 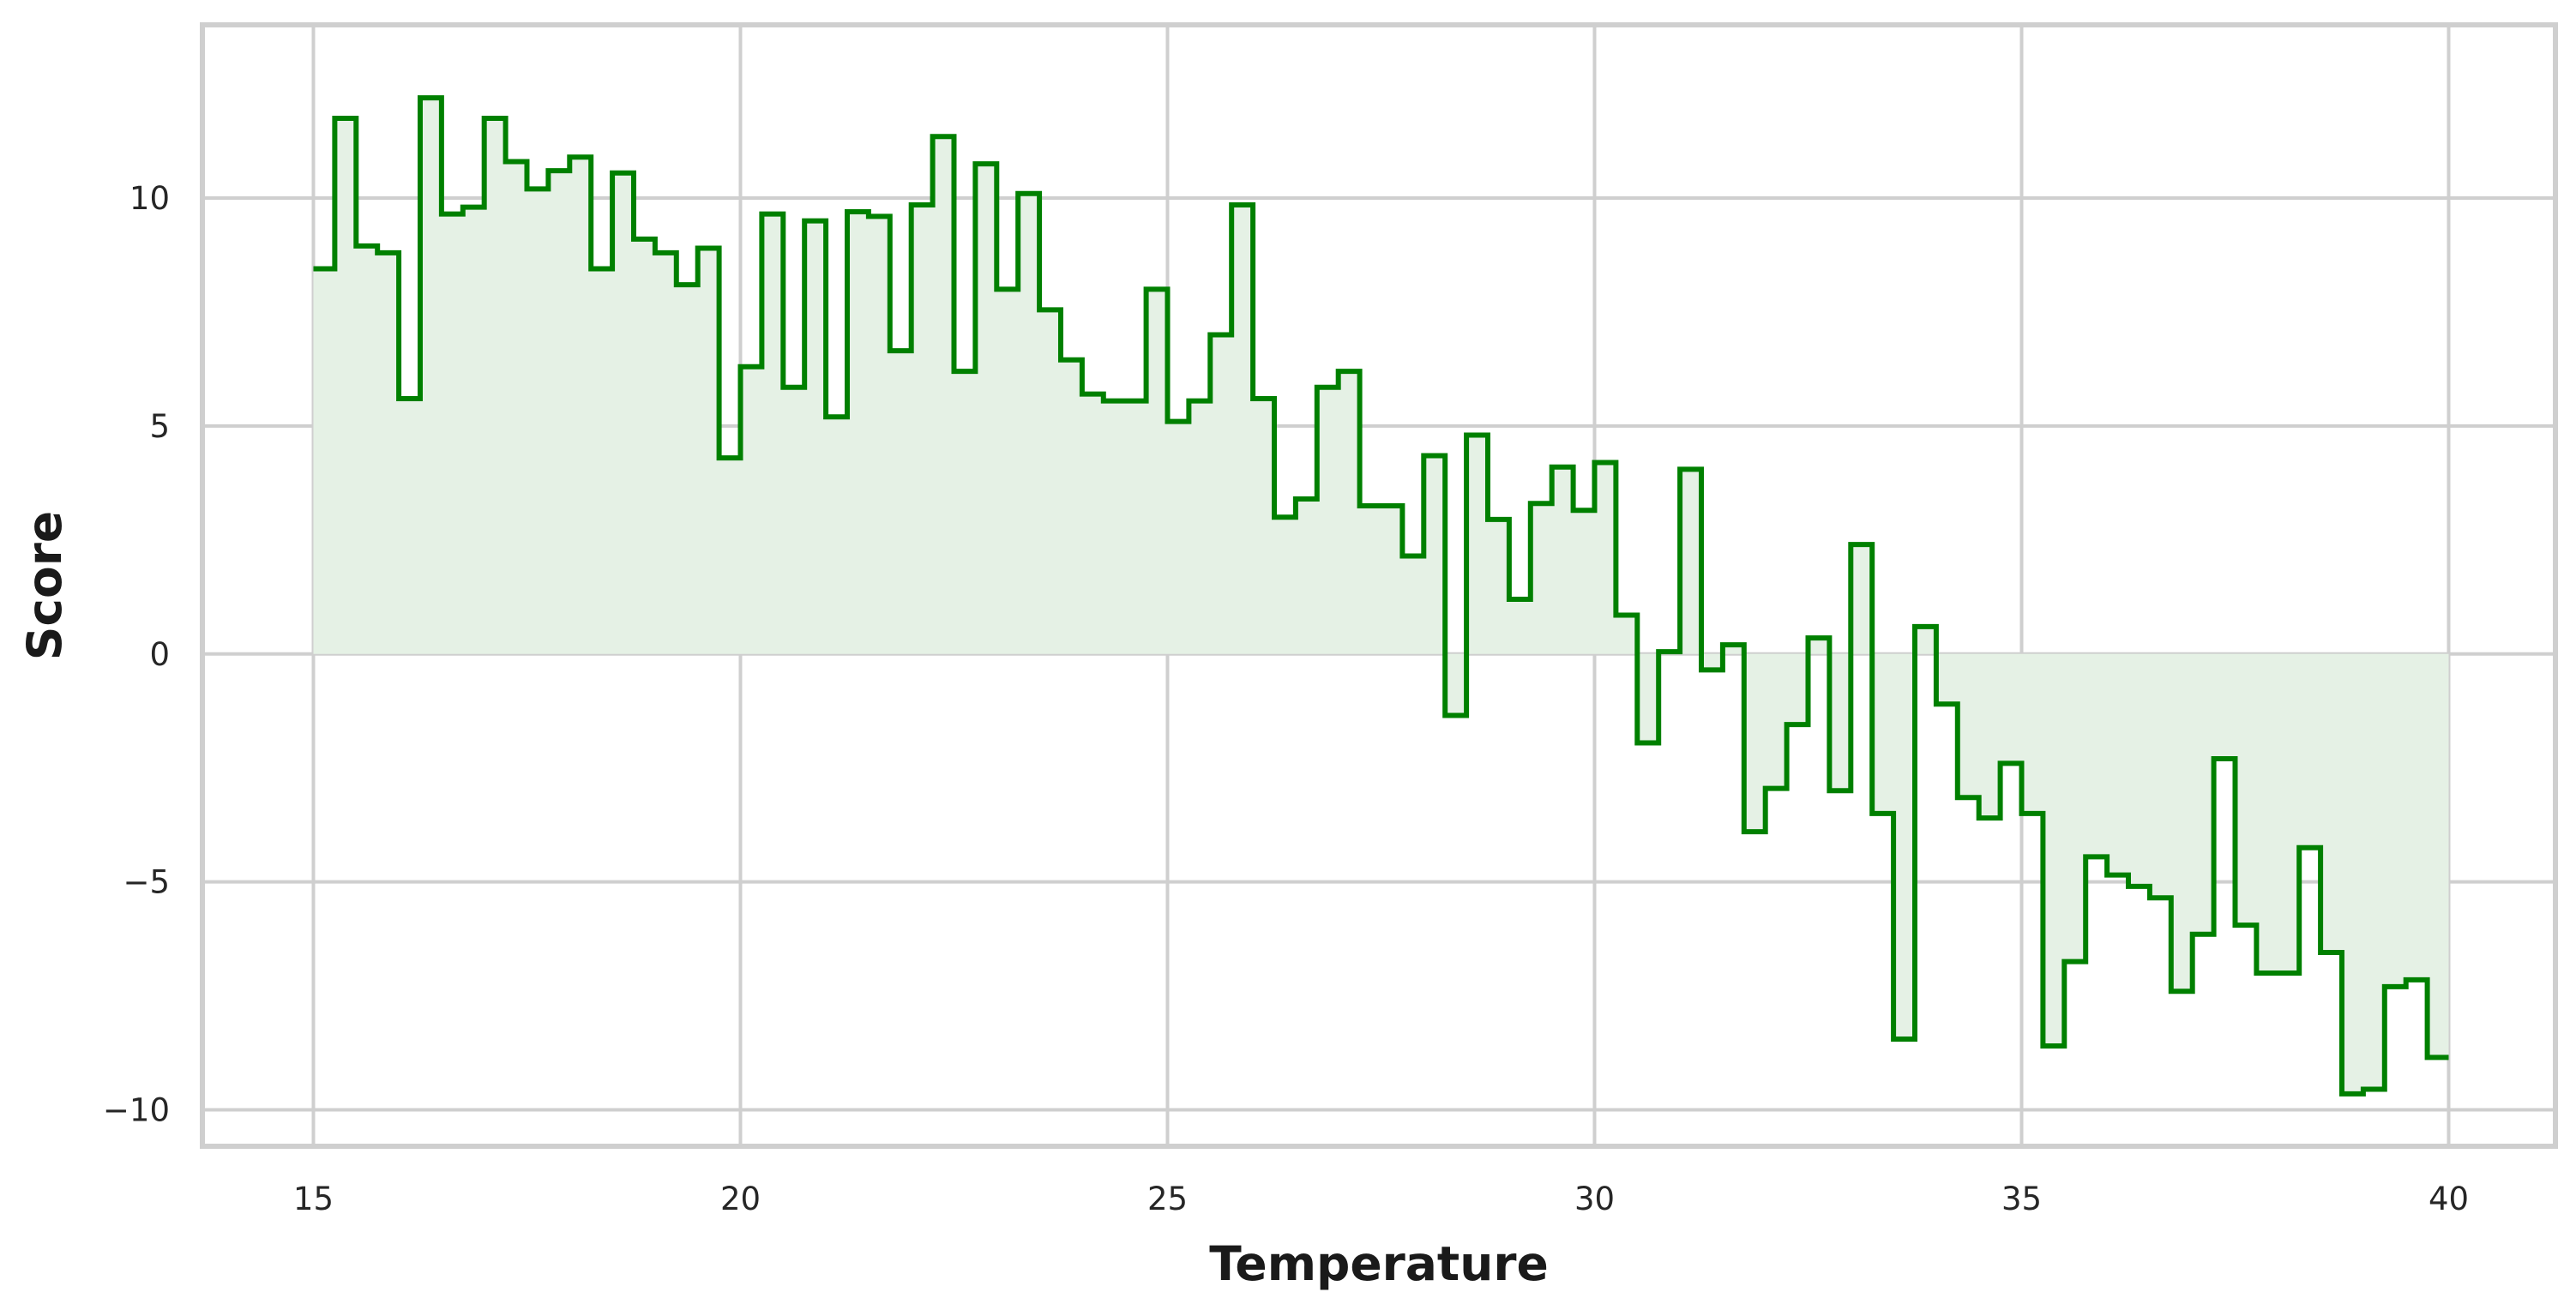 I want to click on y-tick-label: −5, so click(x=146, y=883).